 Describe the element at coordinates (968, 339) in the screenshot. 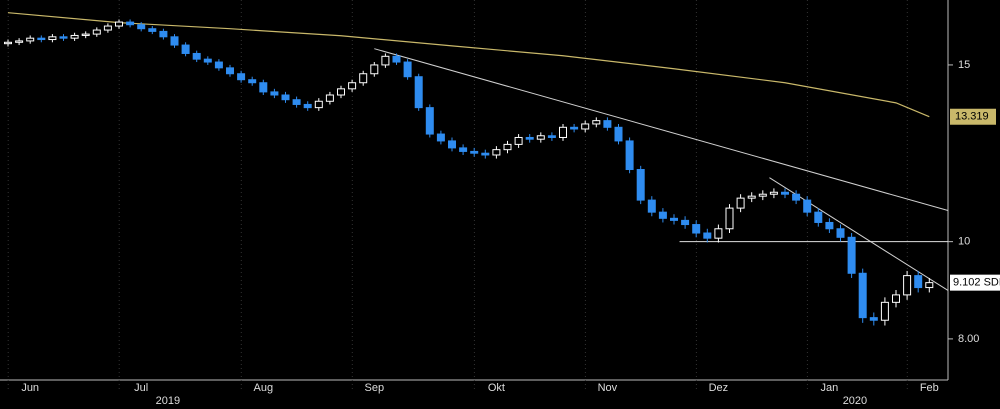

I see `y-tick-label: 8.00` at that location.